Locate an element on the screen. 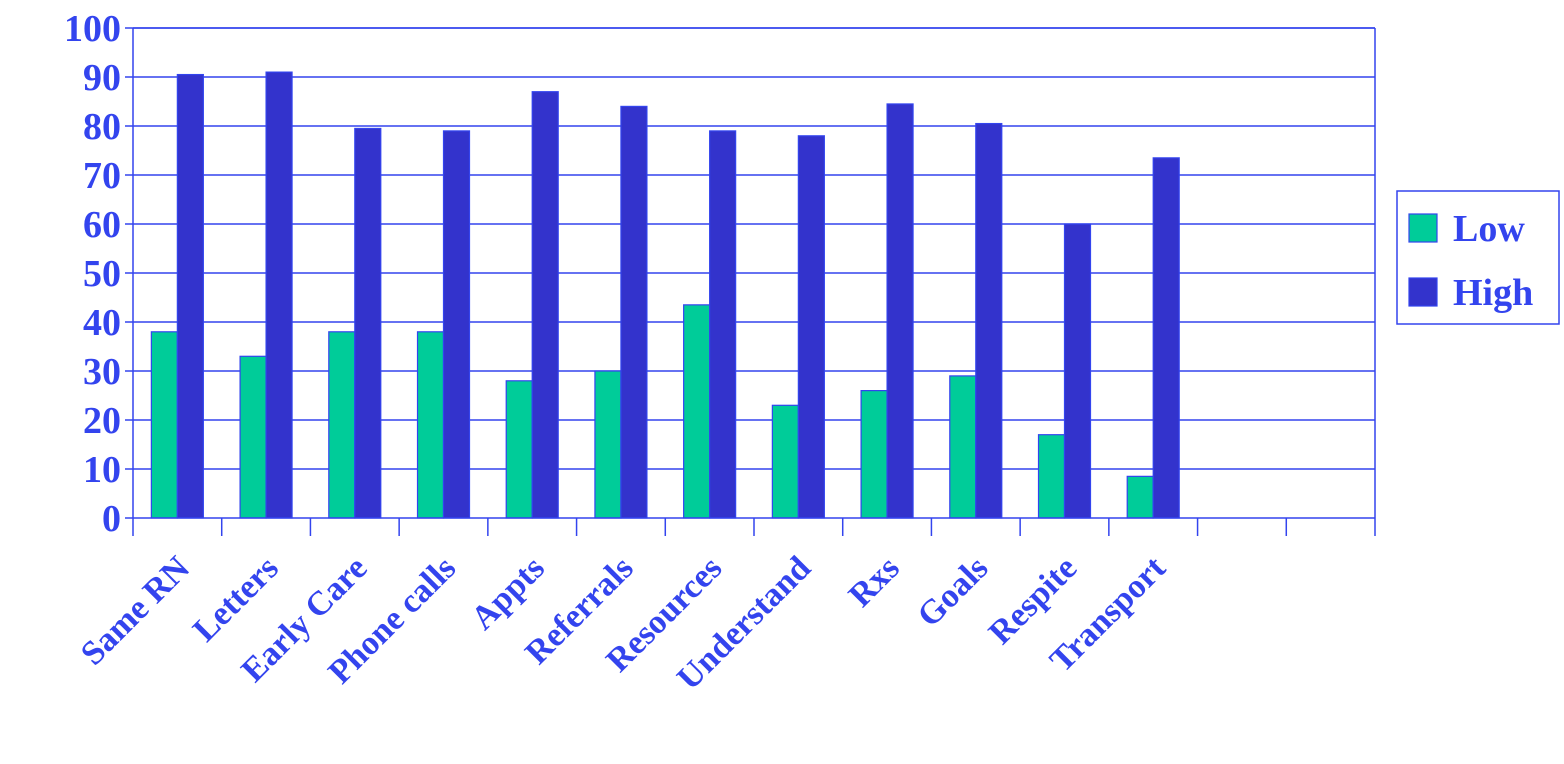 Image resolution: width=1564 pixels, height=764 pixels. x-category-label: Rxs is located at coordinates (874, 581).